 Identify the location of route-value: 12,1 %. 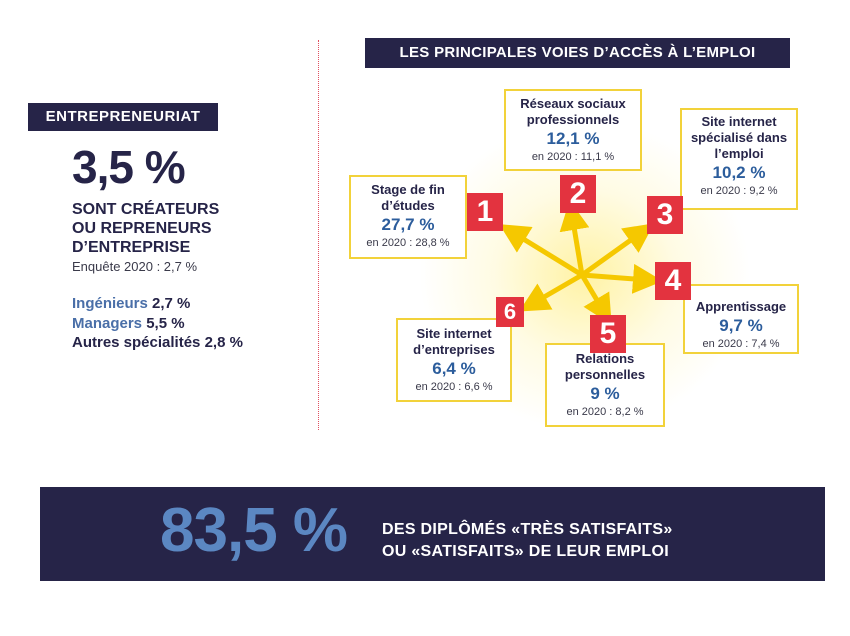
(573, 138).